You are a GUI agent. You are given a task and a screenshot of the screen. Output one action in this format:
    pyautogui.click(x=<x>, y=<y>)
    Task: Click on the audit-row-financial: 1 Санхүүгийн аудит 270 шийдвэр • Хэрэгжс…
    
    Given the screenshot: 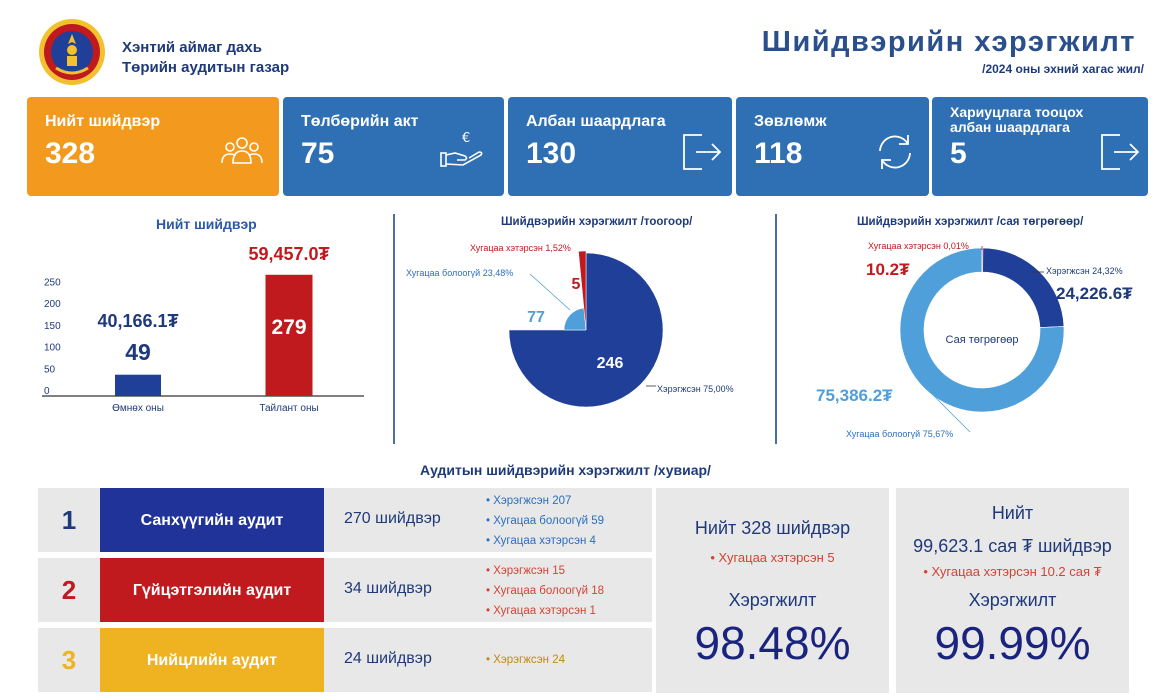 What is the action you would take?
    pyautogui.click(x=345, y=520)
    